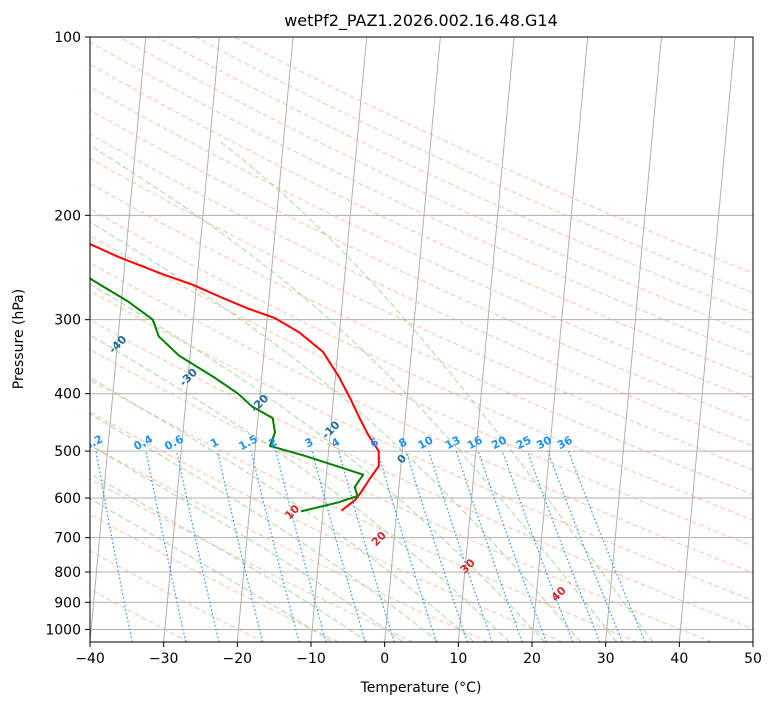 Image resolution: width=775 pixels, height=708 pixels. Describe the element at coordinates (311, 659) in the screenshot. I see `x-tick-label: −10` at that location.